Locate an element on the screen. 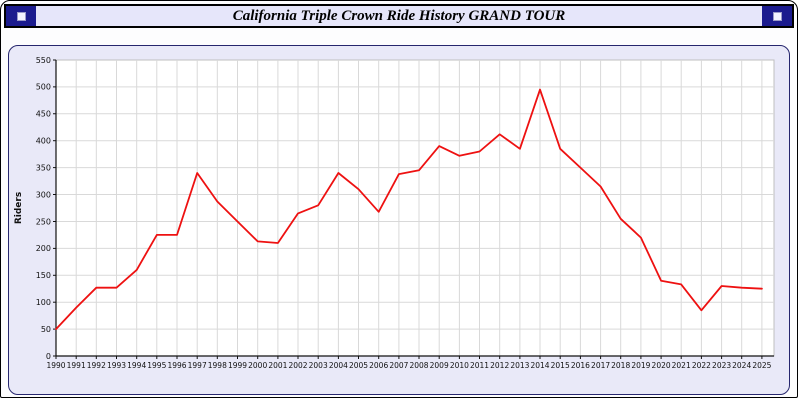  svg-text: 50 is located at coordinates (46, 329).